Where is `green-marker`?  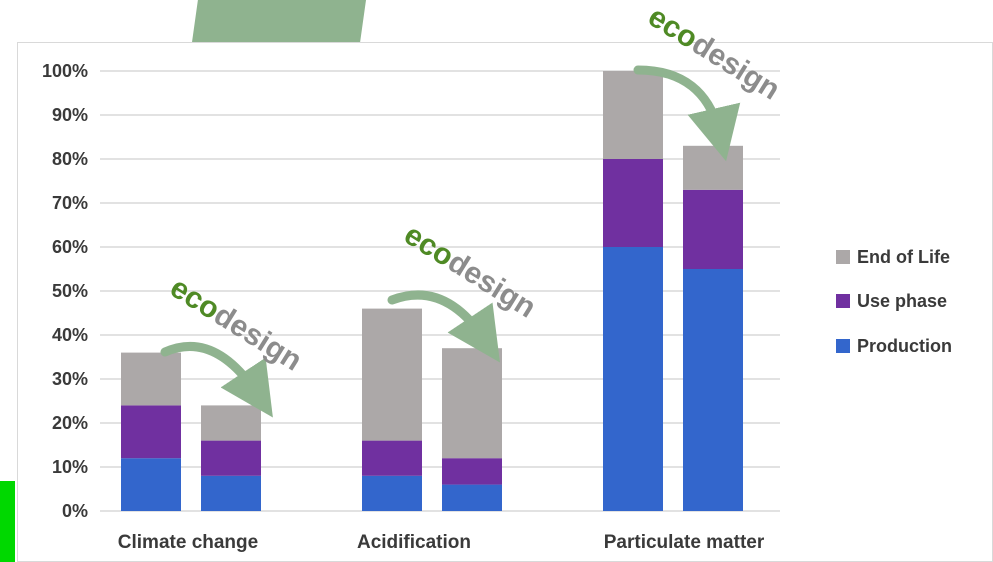 green-marker is located at coordinates (7, 521).